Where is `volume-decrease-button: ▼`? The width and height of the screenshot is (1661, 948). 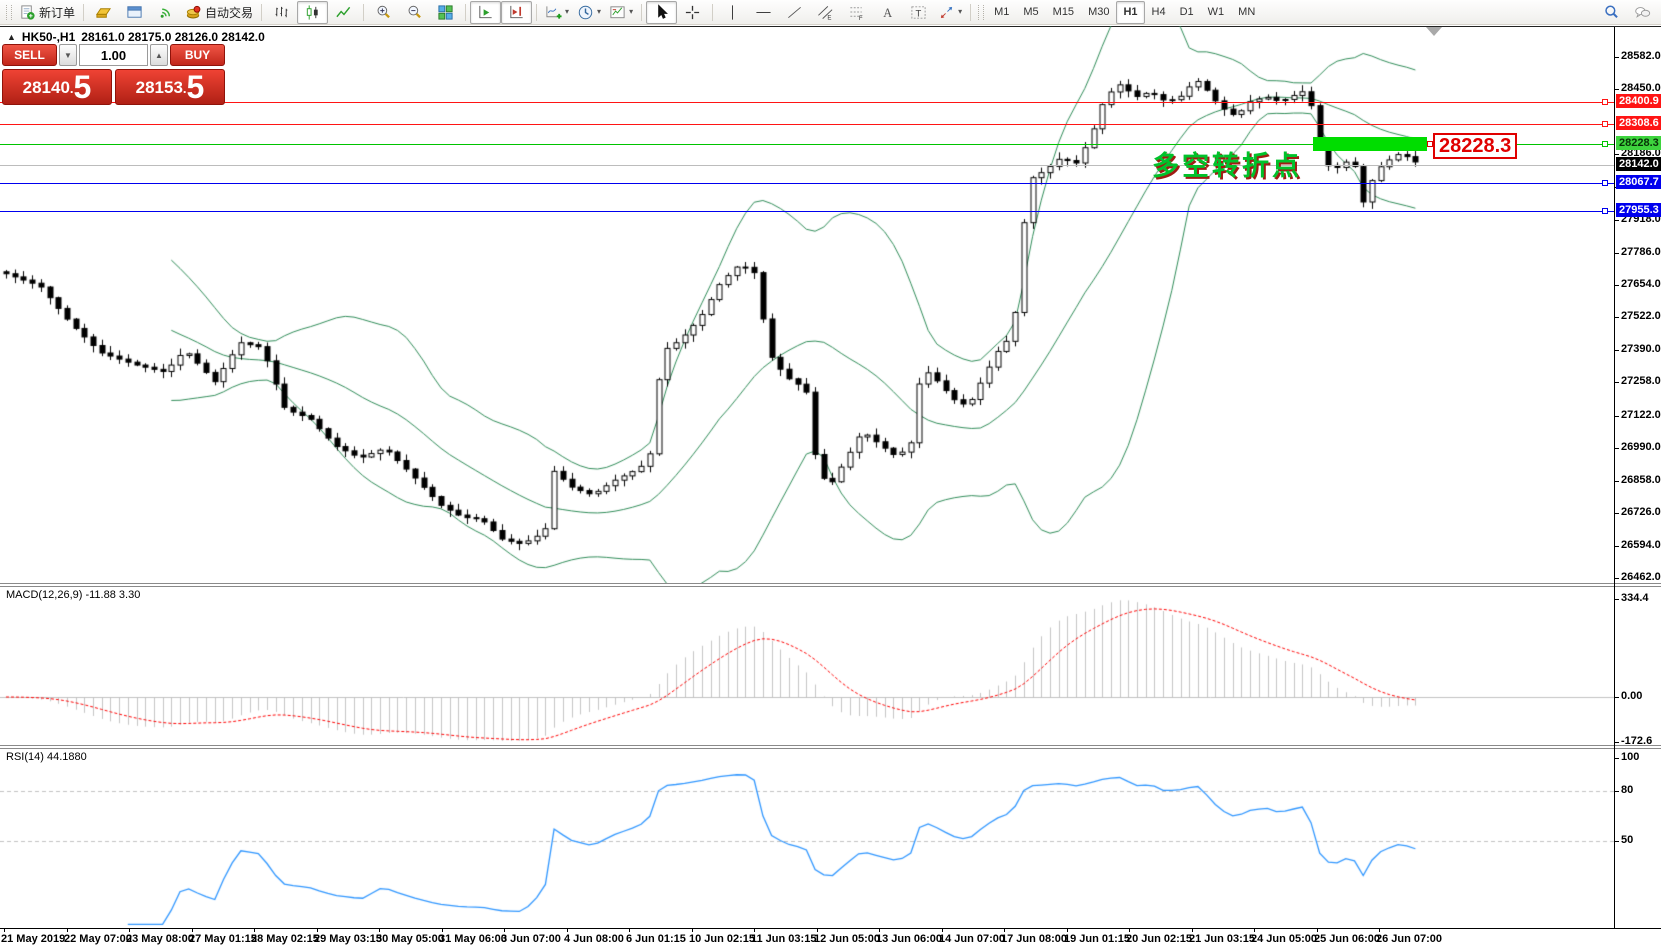
volume-decrease-button: ▼ is located at coordinates (68, 55).